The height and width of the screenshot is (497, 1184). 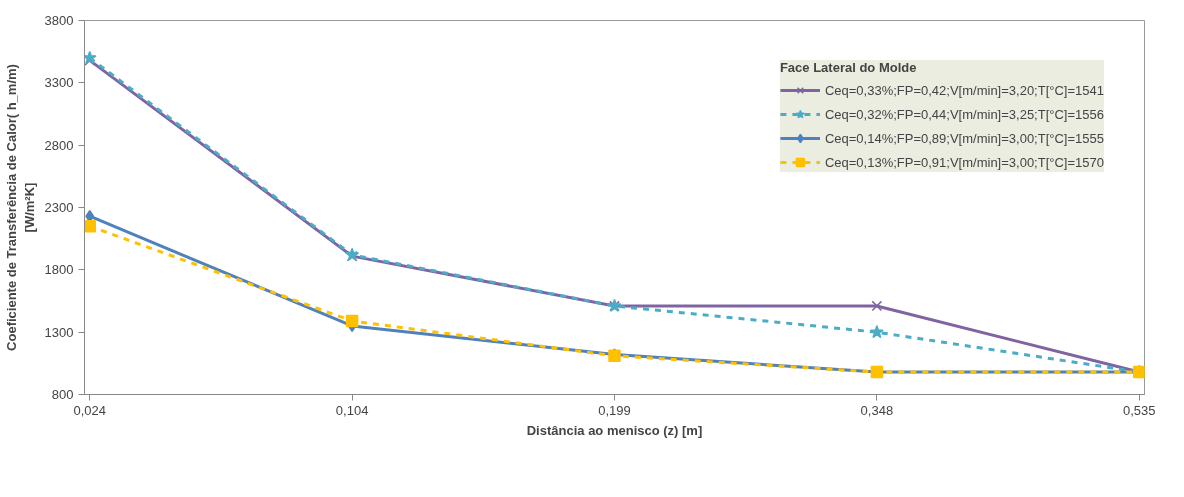 I want to click on x-tick-label: 0,024, so click(x=90, y=410).